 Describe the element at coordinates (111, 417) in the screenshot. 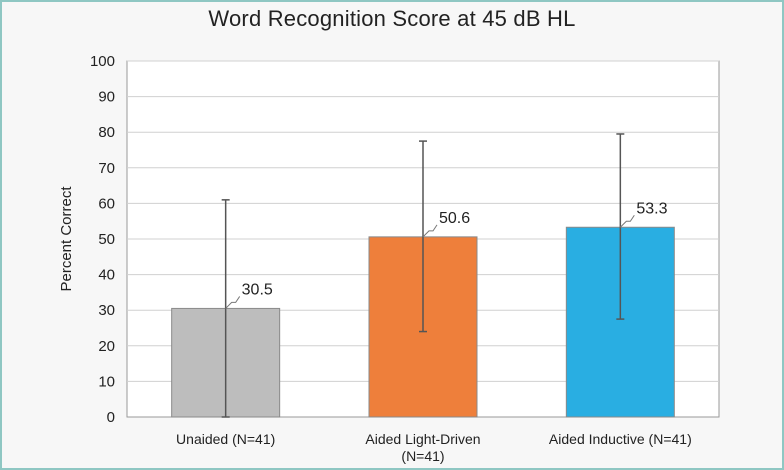

I see `y-tick-label: 0` at that location.